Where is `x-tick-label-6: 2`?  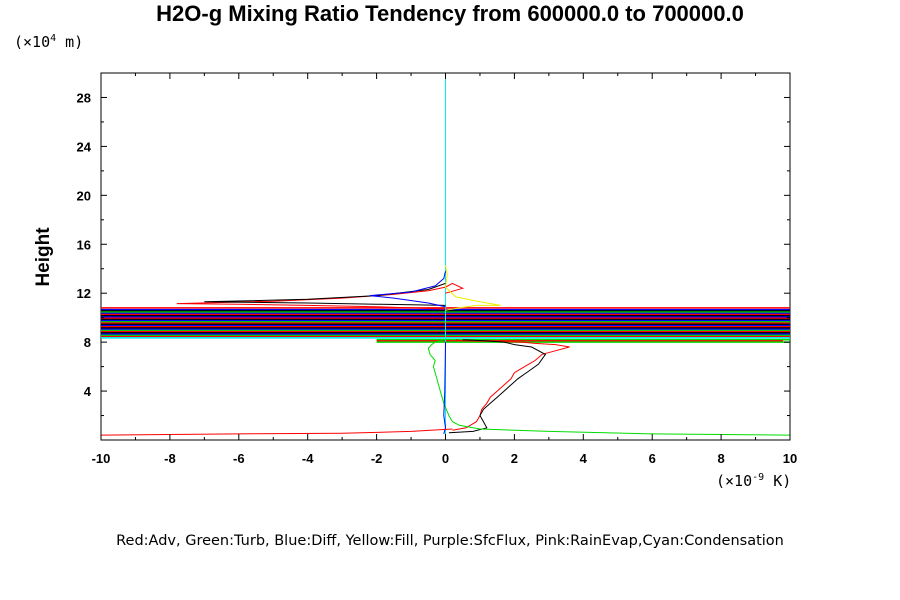 x-tick-label-6: 2 is located at coordinates (514, 458).